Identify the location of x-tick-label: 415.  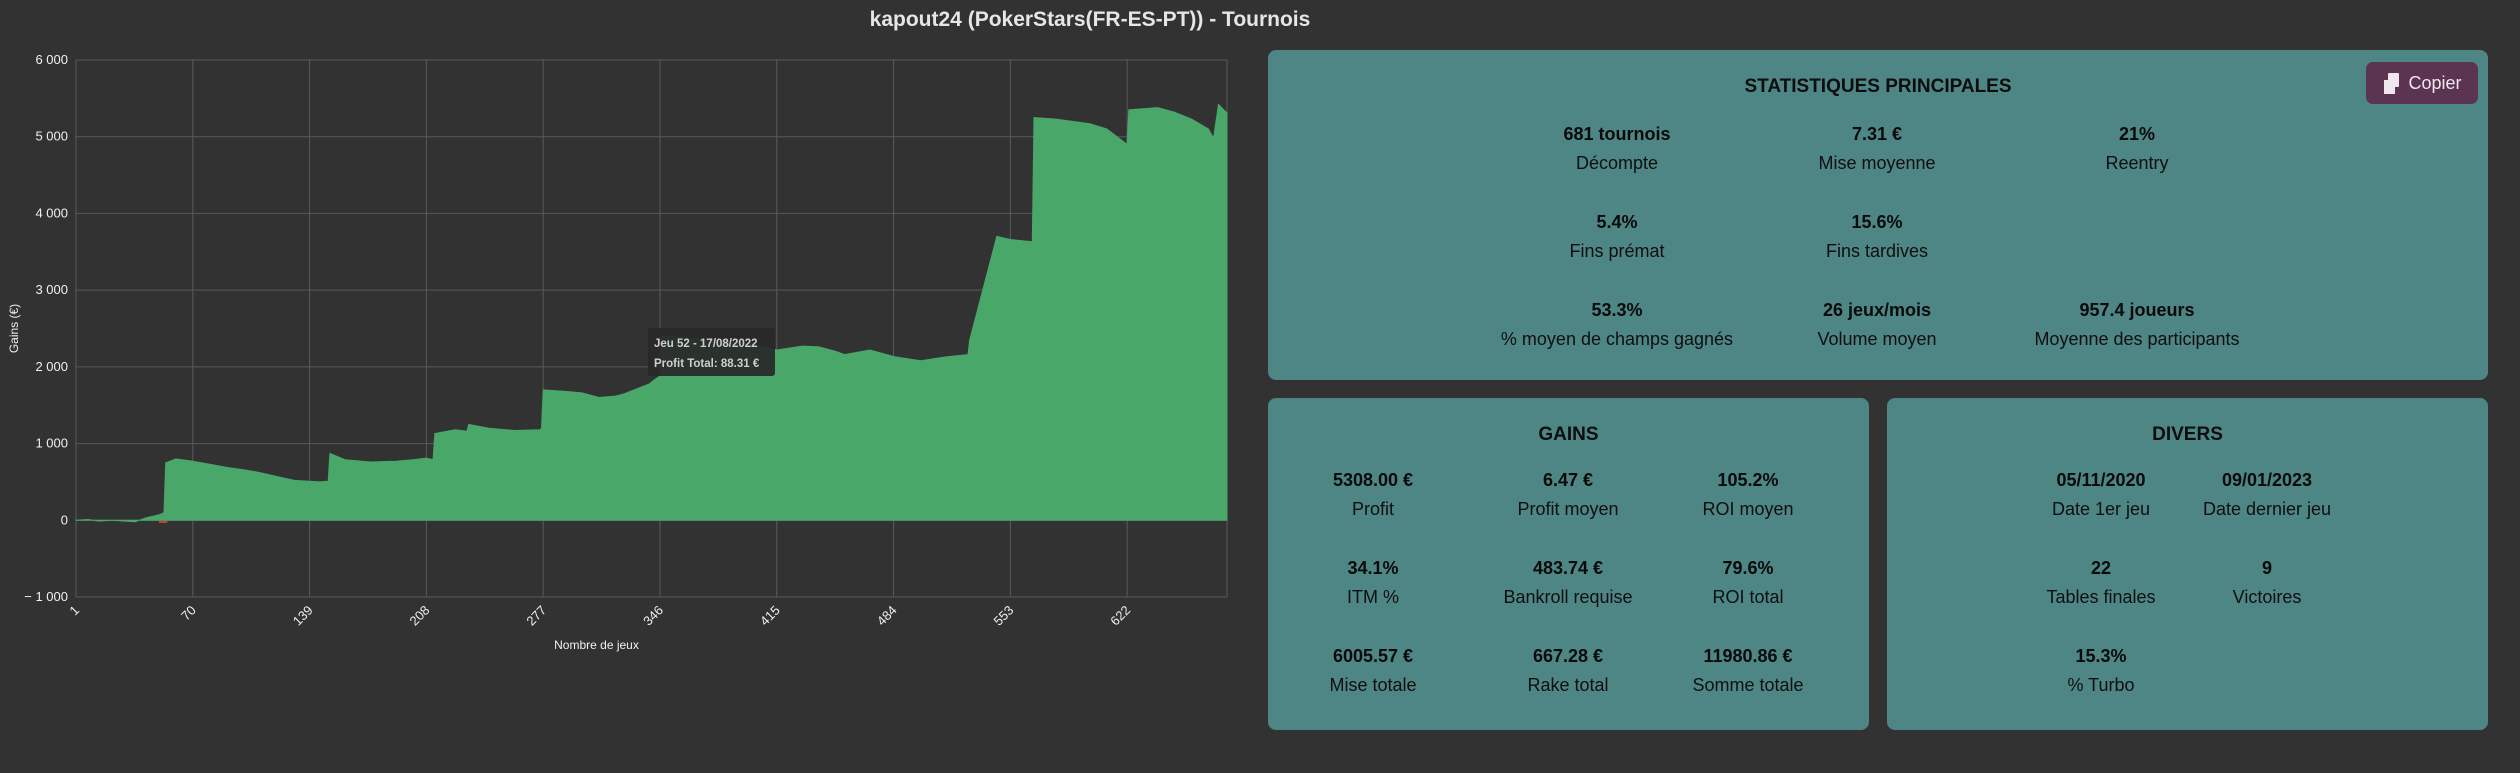
(770, 616).